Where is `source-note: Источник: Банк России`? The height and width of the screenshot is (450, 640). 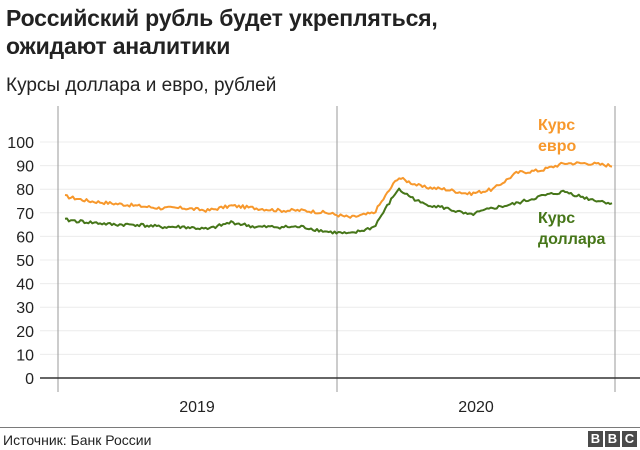 source-note: Источник: Банк России is located at coordinates (77, 440).